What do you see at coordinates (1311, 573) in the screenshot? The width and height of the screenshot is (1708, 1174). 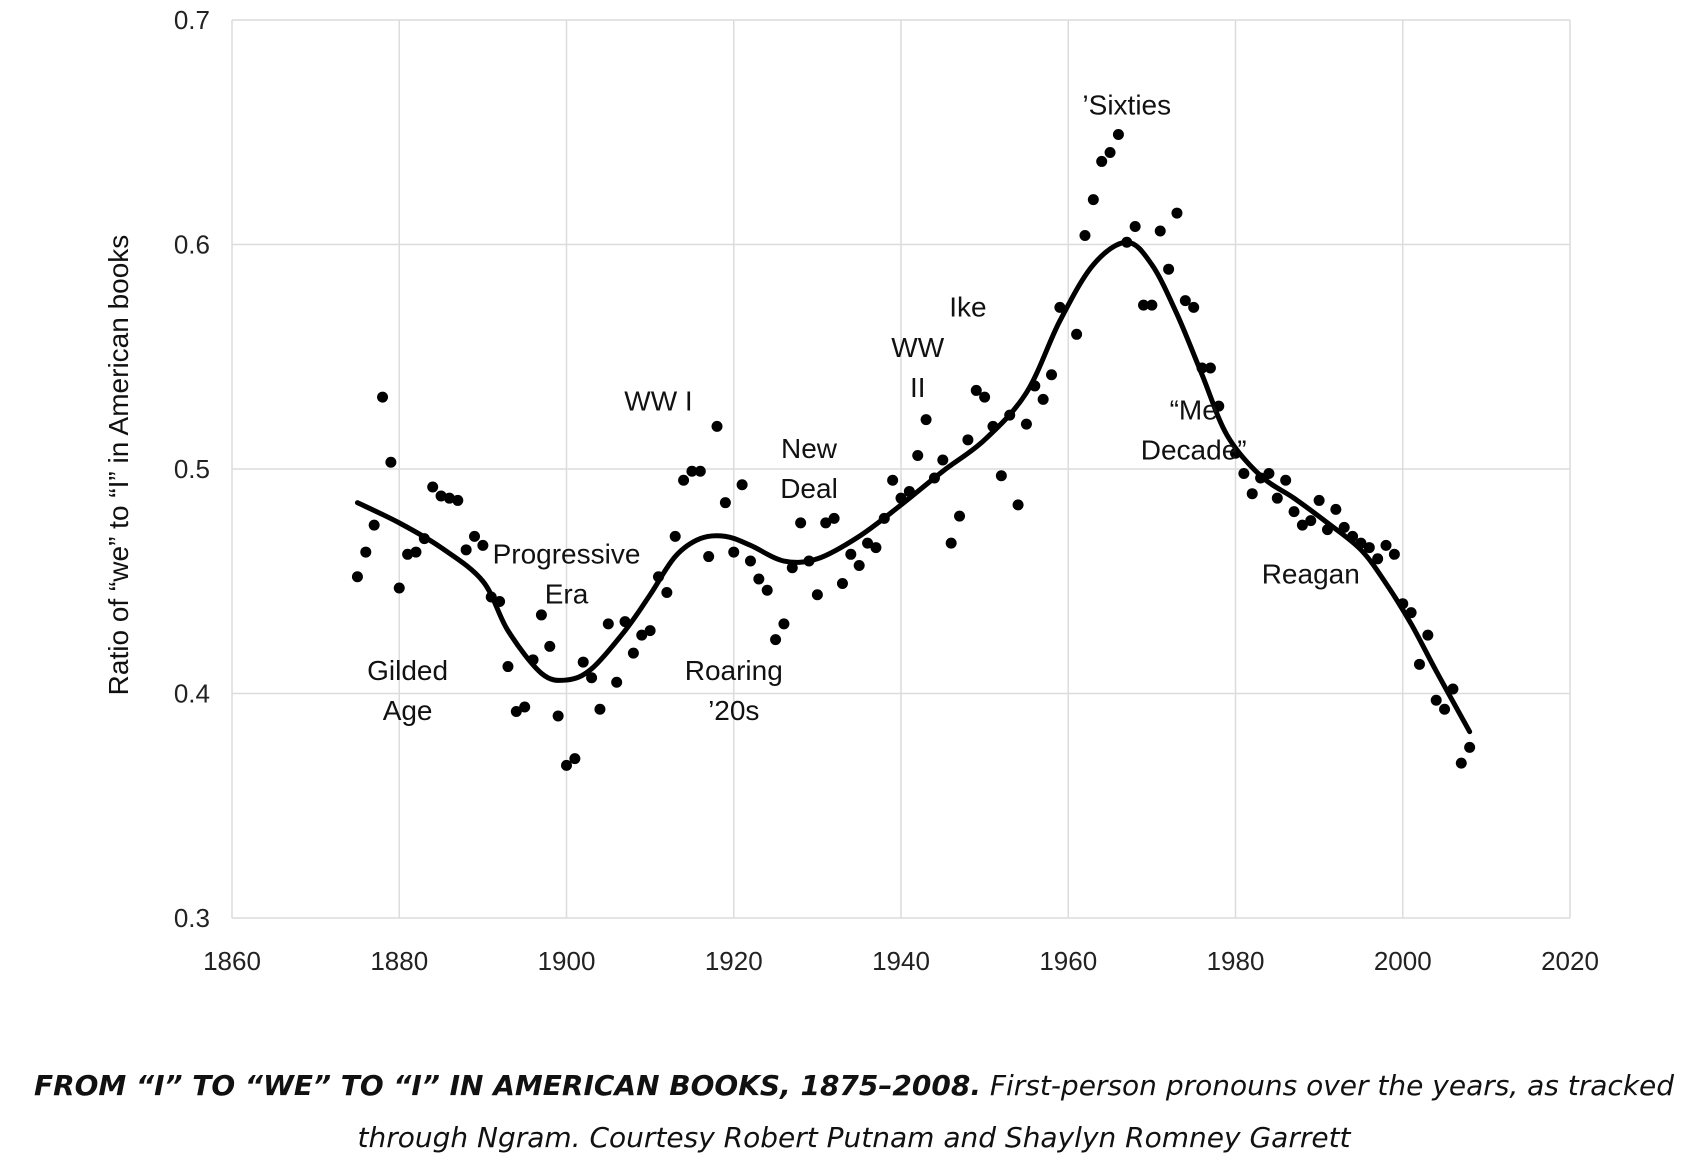 I see `annotation-label: Reagan` at bounding box center [1311, 573].